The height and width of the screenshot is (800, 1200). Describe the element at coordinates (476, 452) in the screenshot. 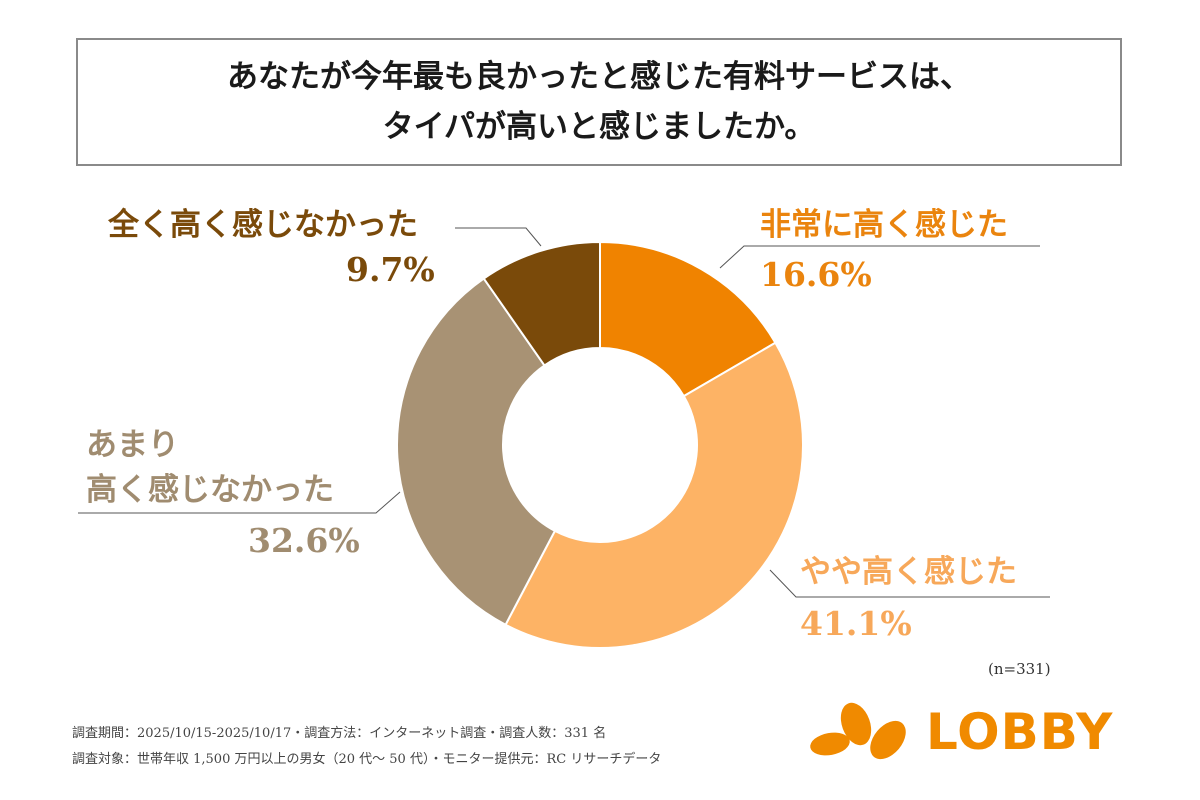

I see `donut-slice-not-very-high` at that location.